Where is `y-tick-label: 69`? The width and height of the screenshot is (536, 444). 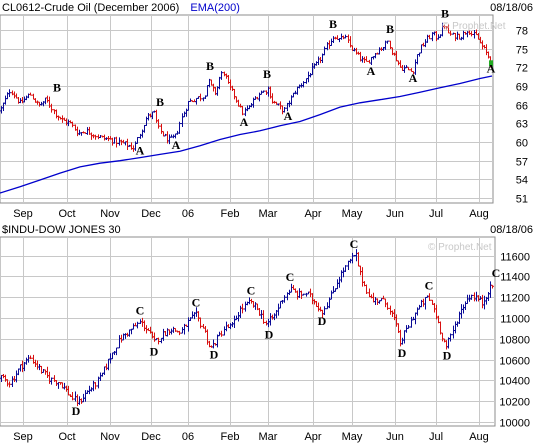 y-tick-label: 69 is located at coordinates (522, 88).